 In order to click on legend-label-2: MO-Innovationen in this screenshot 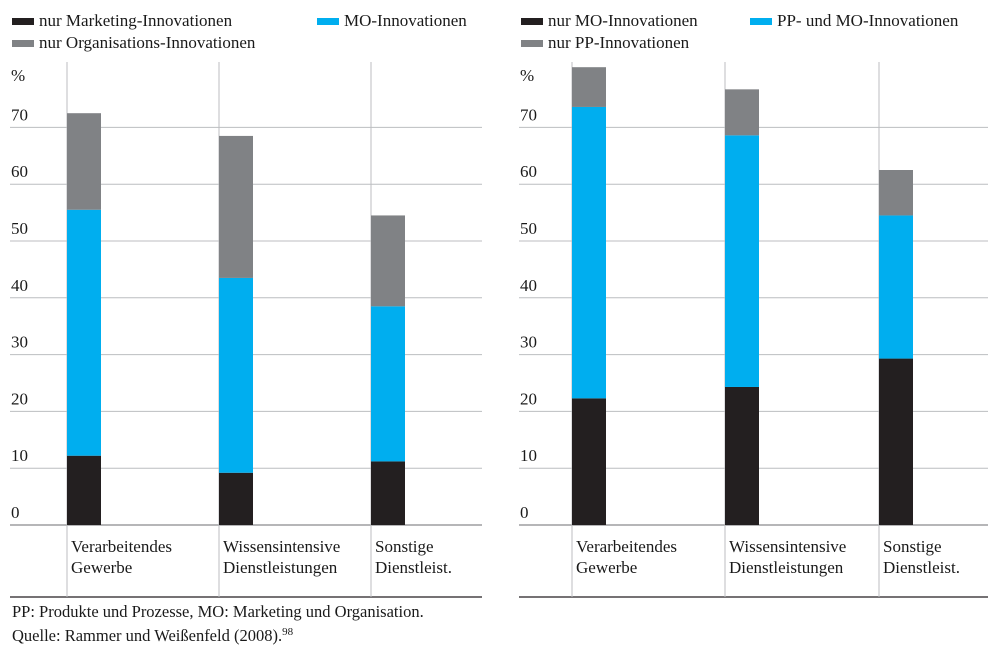, I will do `click(405, 20)`.